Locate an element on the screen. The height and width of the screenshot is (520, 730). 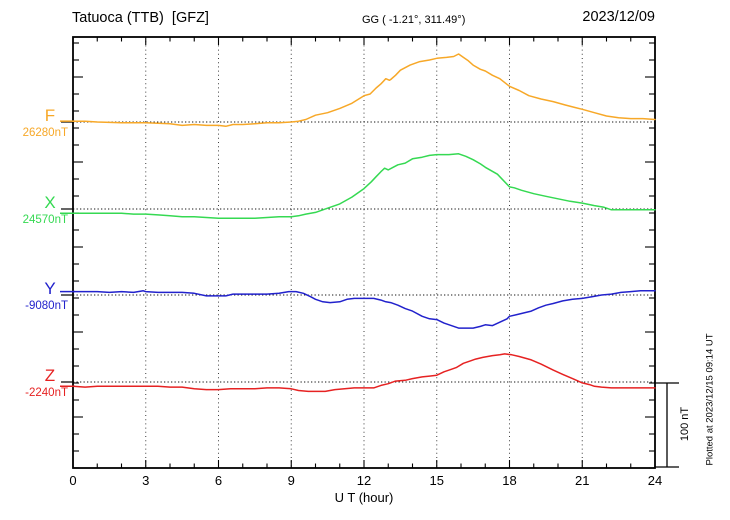
curve-X is located at coordinates (364, 186).